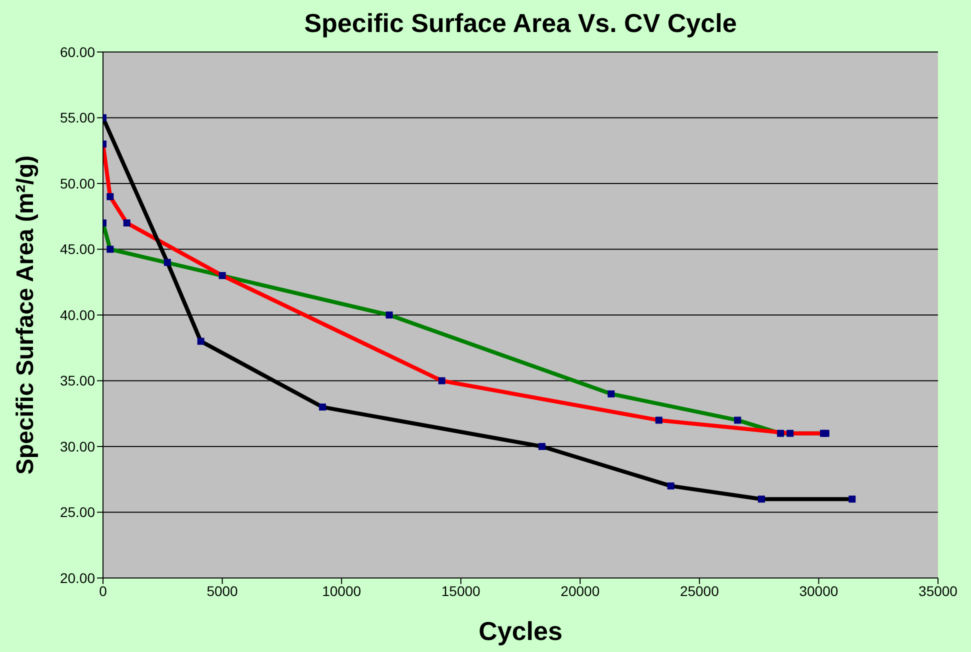 Image resolution: width=971 pixels, height=652 pixels. What do you see at coordinates (78, 578) in the screenshot?
I see `y-tick-label: 20.00` at bounding box center [78, 578].